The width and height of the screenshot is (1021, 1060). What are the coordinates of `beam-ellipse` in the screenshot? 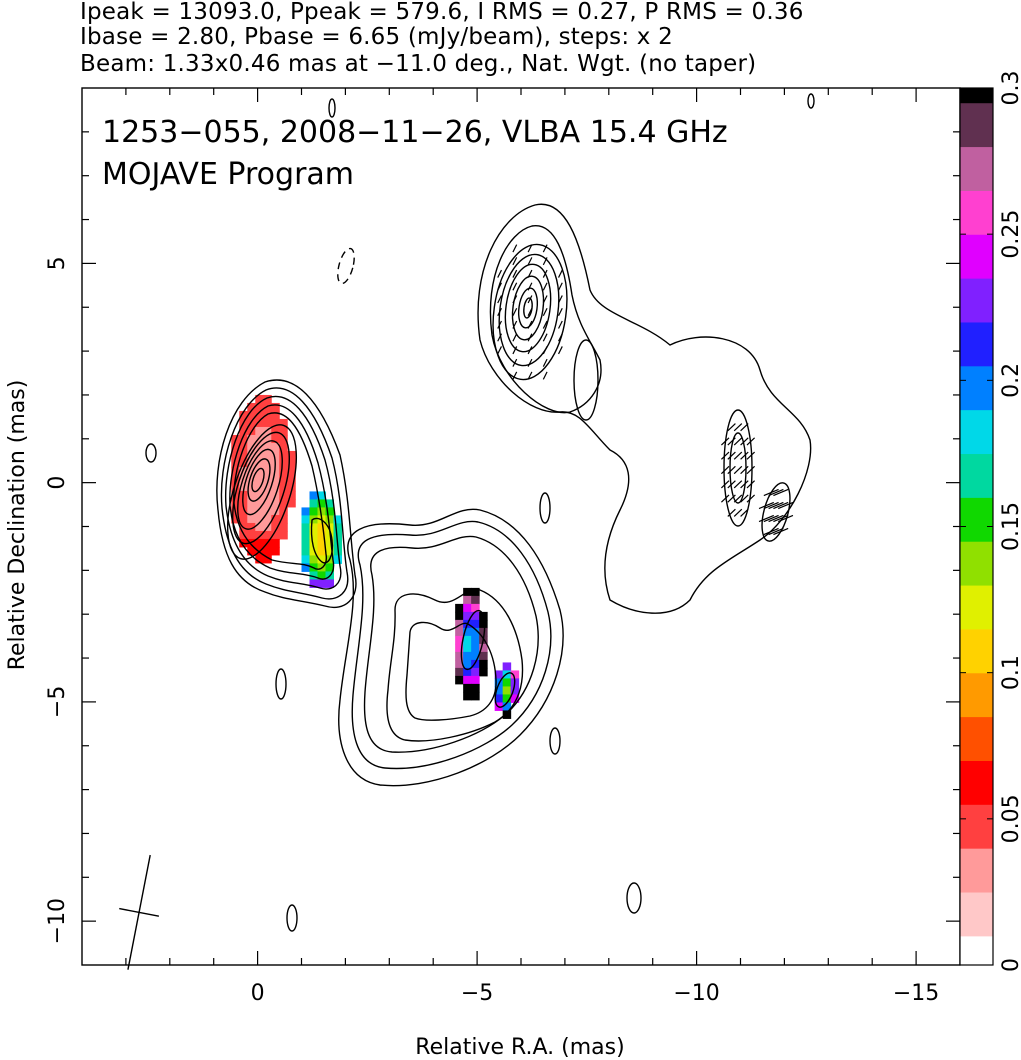 It's located at (139, 912).